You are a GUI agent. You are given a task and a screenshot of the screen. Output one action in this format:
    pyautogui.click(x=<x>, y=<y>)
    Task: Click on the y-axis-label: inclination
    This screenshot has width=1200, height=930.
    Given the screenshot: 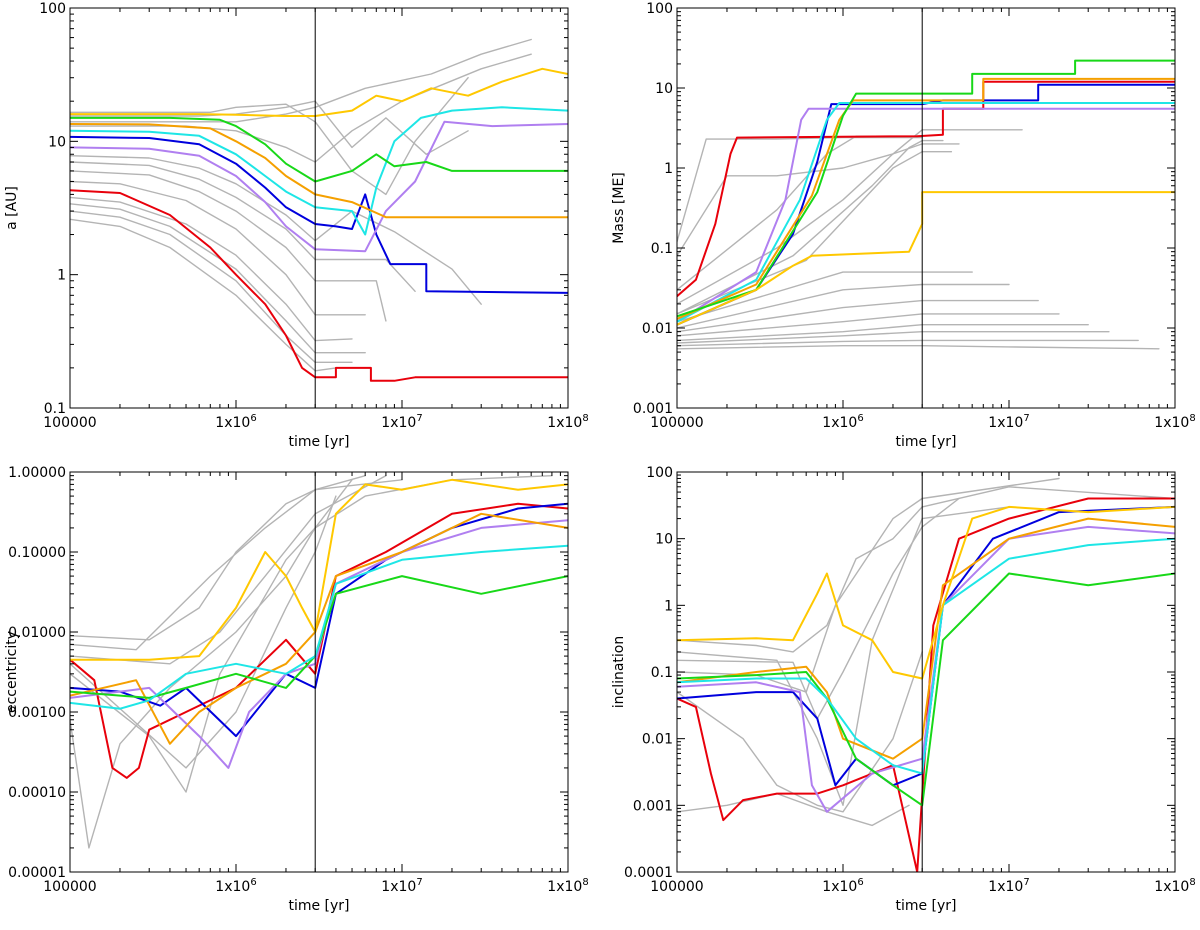 What is the action you would take?
    pyautogui.click(x=619, y=672)
    